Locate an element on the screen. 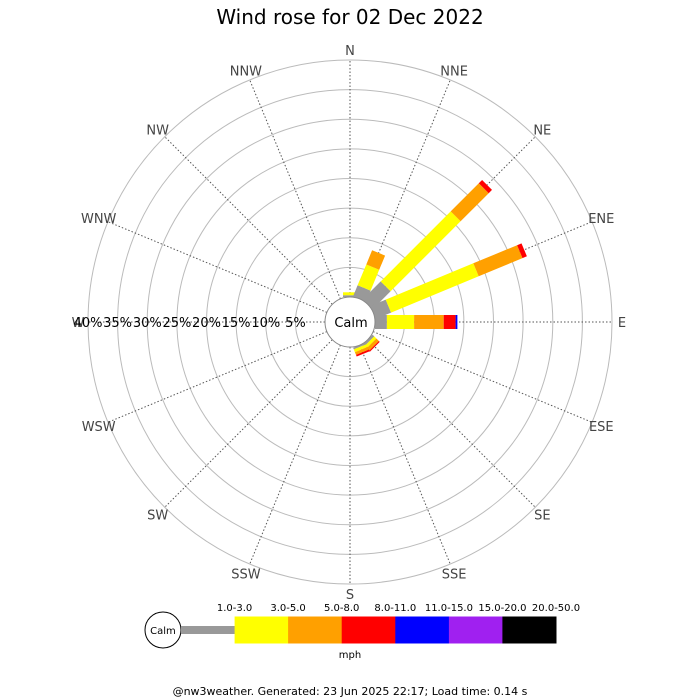 The image size is (700, 700). direction-label-nnw: NNW is located at coordinates (246, 72).